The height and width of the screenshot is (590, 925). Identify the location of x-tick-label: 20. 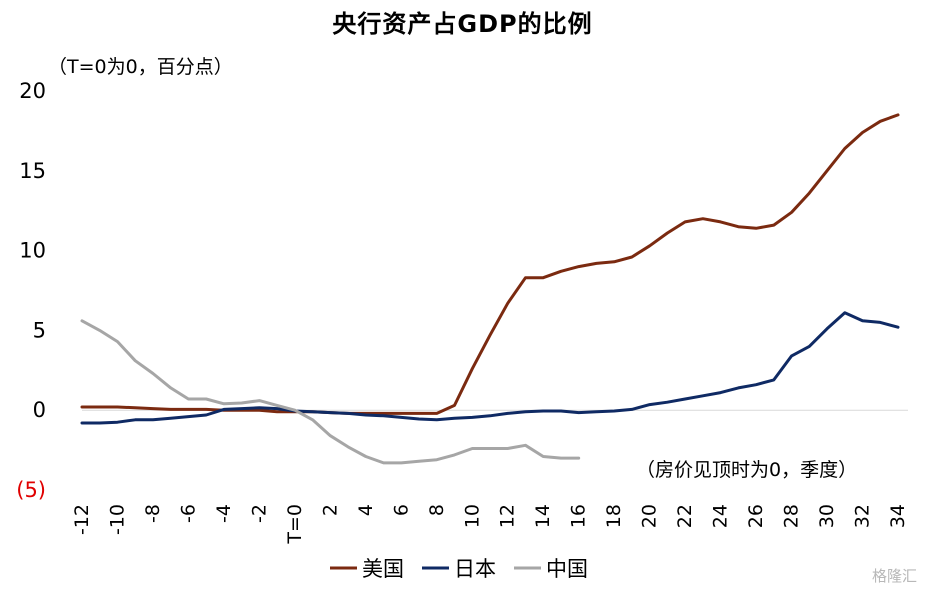
(650, 516).